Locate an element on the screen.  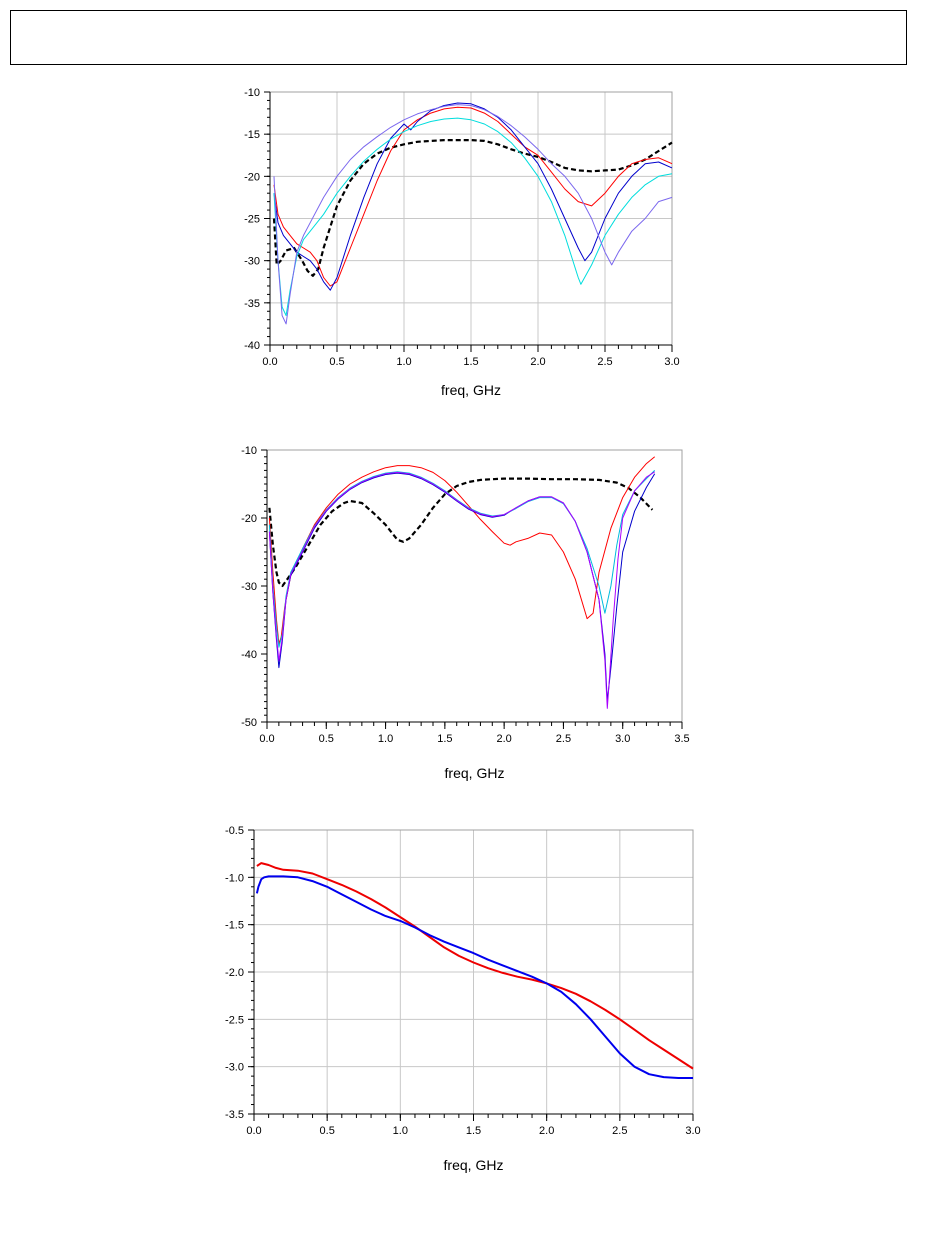
plot-frame is located at coordinates (474, 586).